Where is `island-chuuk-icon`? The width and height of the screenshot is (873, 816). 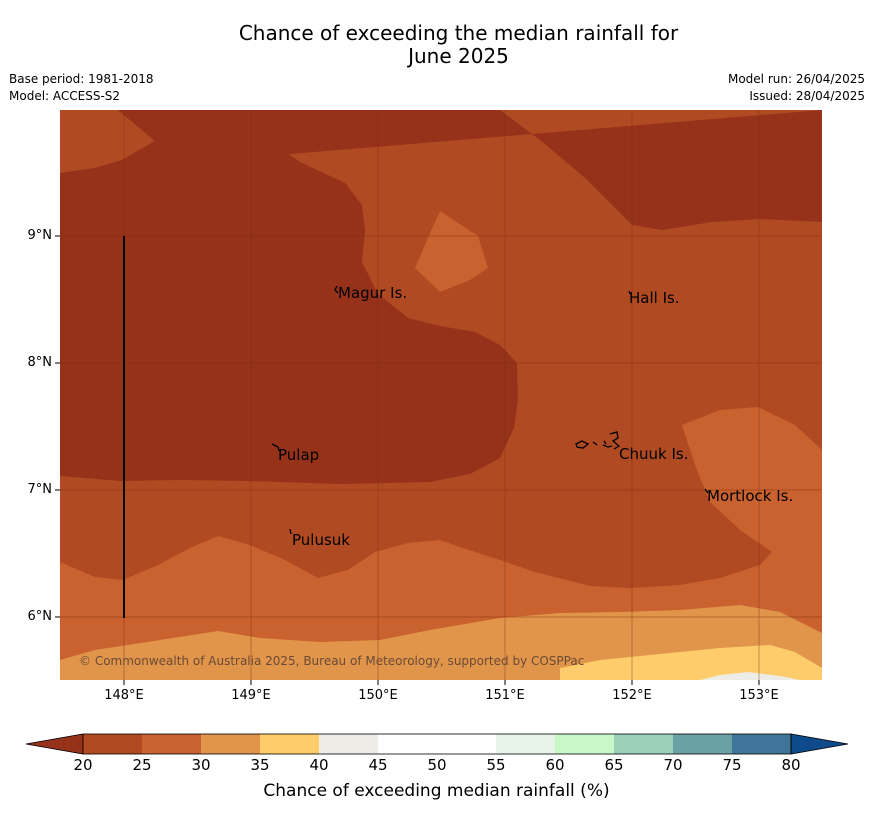 island-chuuk-icon is located at coordinates (598, 440).